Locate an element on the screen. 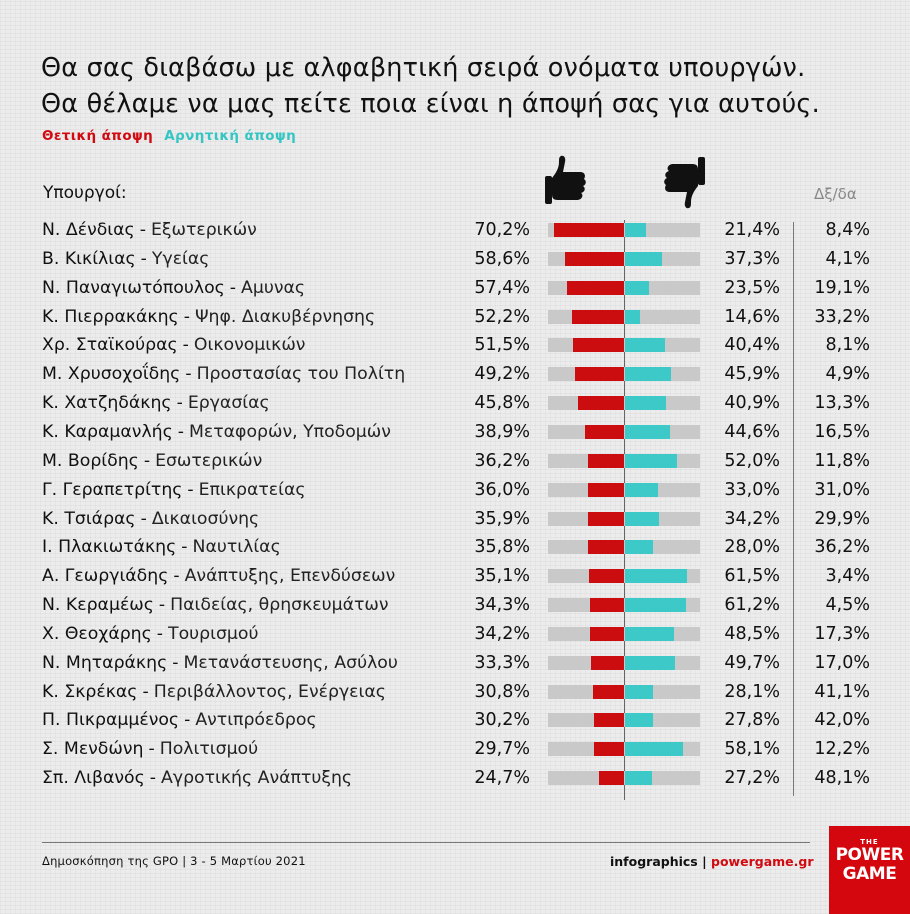 This screenshot has height=914, width=910. logo-line-2: GAME is located at coordinates (869, 874).